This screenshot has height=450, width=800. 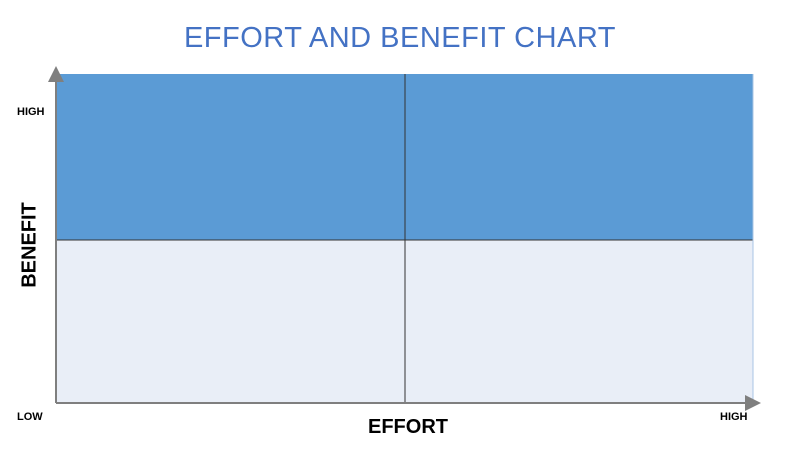 I want to click on x-axis-high-label: HIGH, so click(x=734, y=417).